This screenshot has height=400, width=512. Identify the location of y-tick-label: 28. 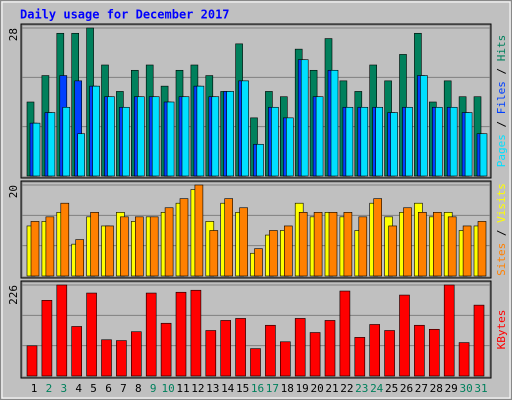
(13, 34).